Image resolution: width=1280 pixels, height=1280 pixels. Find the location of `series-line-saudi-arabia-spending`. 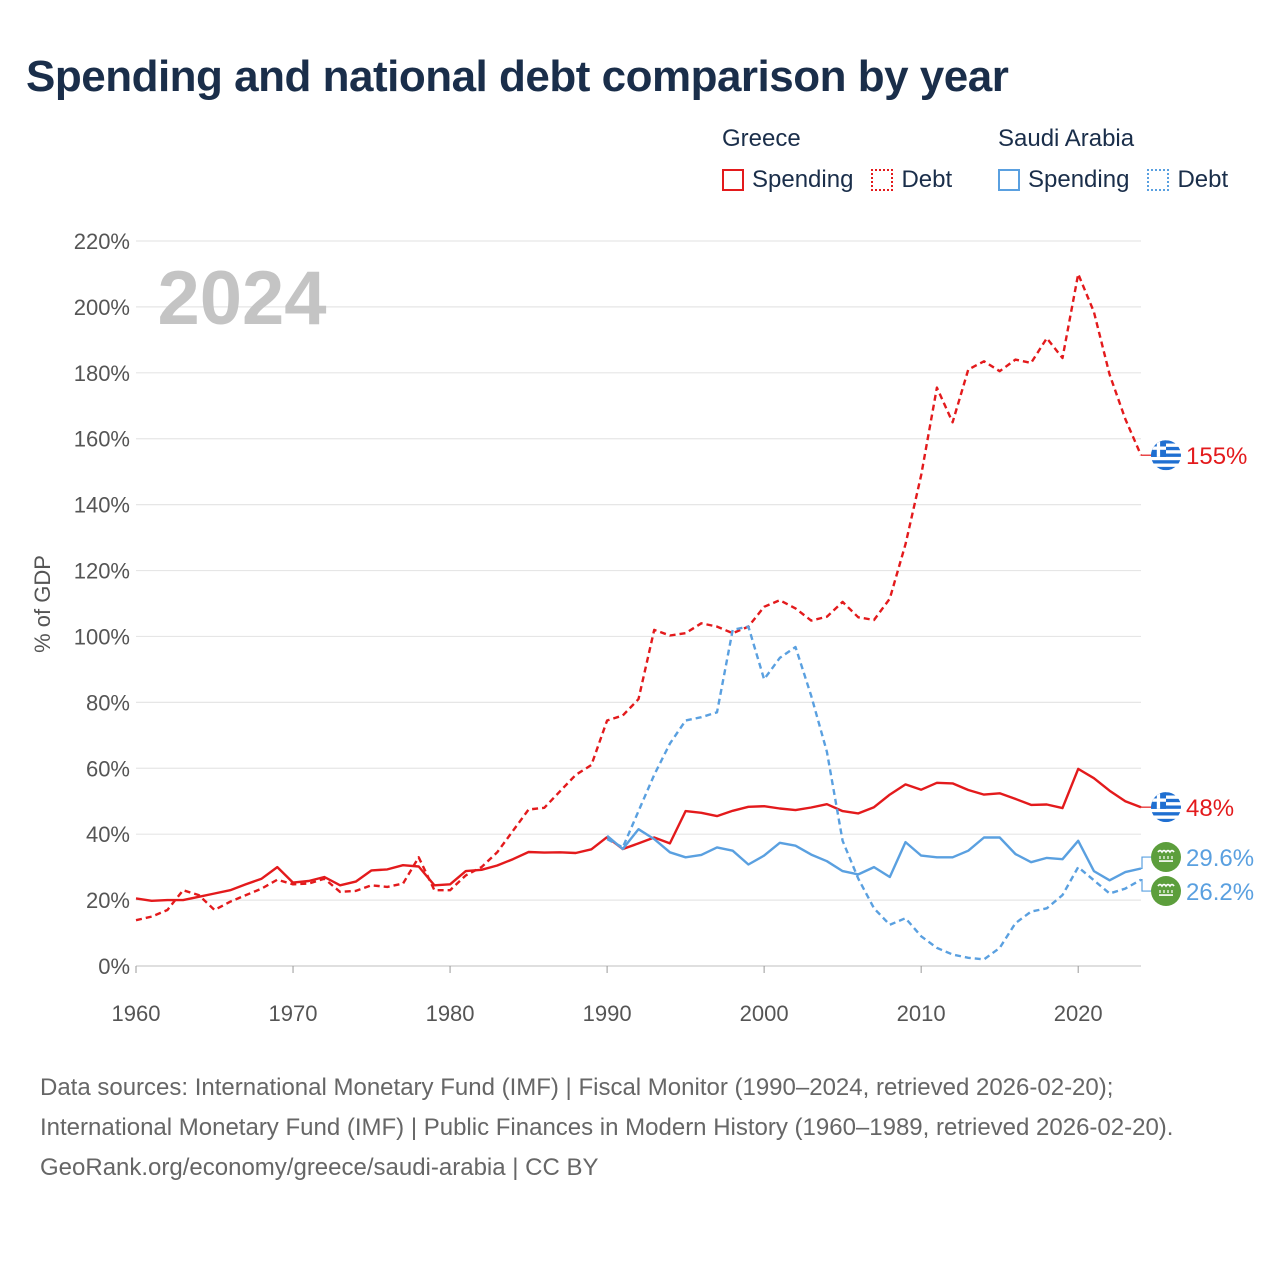

series-line-saudi-arabia-spending is located at coordinates (874, 855).